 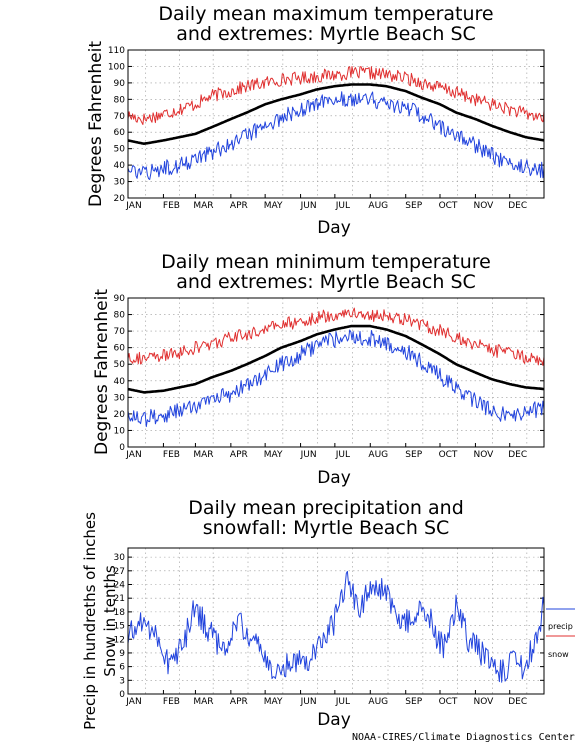 What do you see at coordinates (120, 431) in the screenshot?
I see `y-tick-label: 10` at bounding box center [120, 431].